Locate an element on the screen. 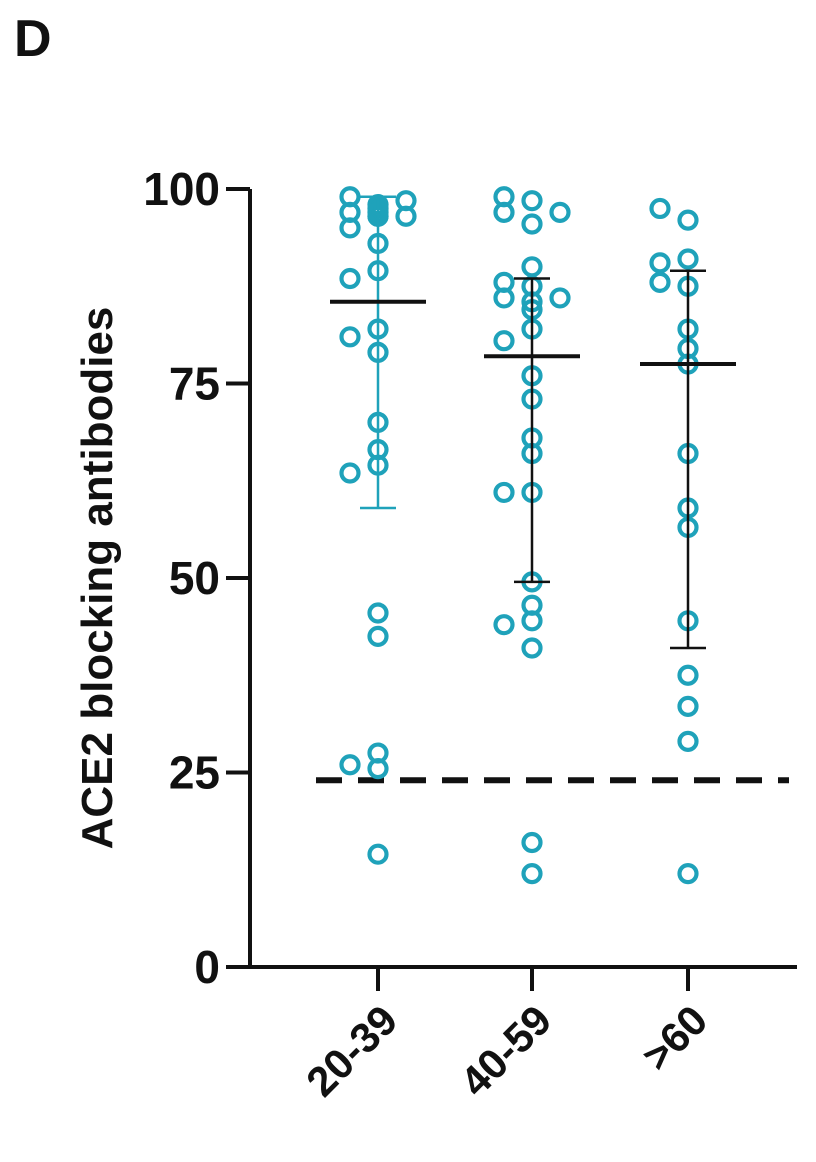  x-tick-label: >60 is located at coordinates (675, 1038).